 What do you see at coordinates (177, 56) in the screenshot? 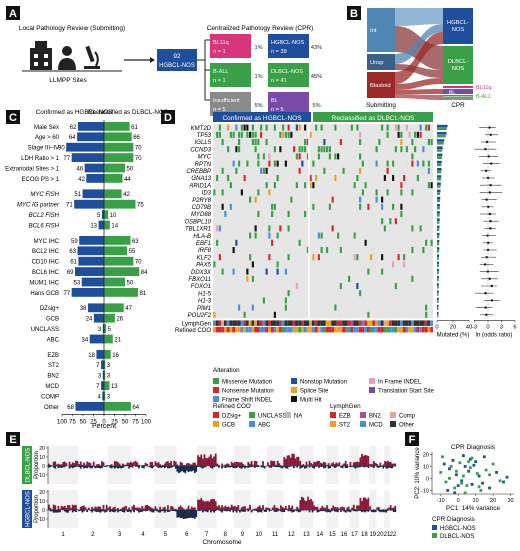
I see `cases-count: 92` at bounding box center [177, 56].